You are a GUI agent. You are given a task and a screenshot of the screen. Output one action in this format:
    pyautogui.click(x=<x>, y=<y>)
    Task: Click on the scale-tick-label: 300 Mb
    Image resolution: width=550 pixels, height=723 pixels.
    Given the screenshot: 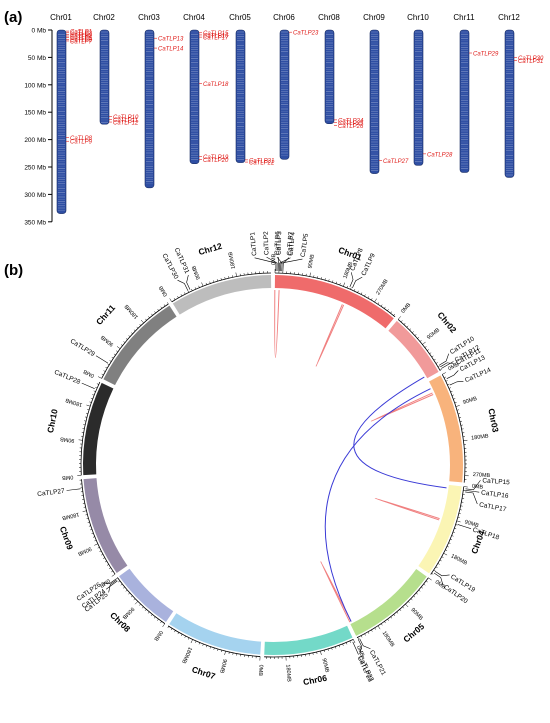 What is the action you would take?
    pyautogui.click(x=35, y=195)
    